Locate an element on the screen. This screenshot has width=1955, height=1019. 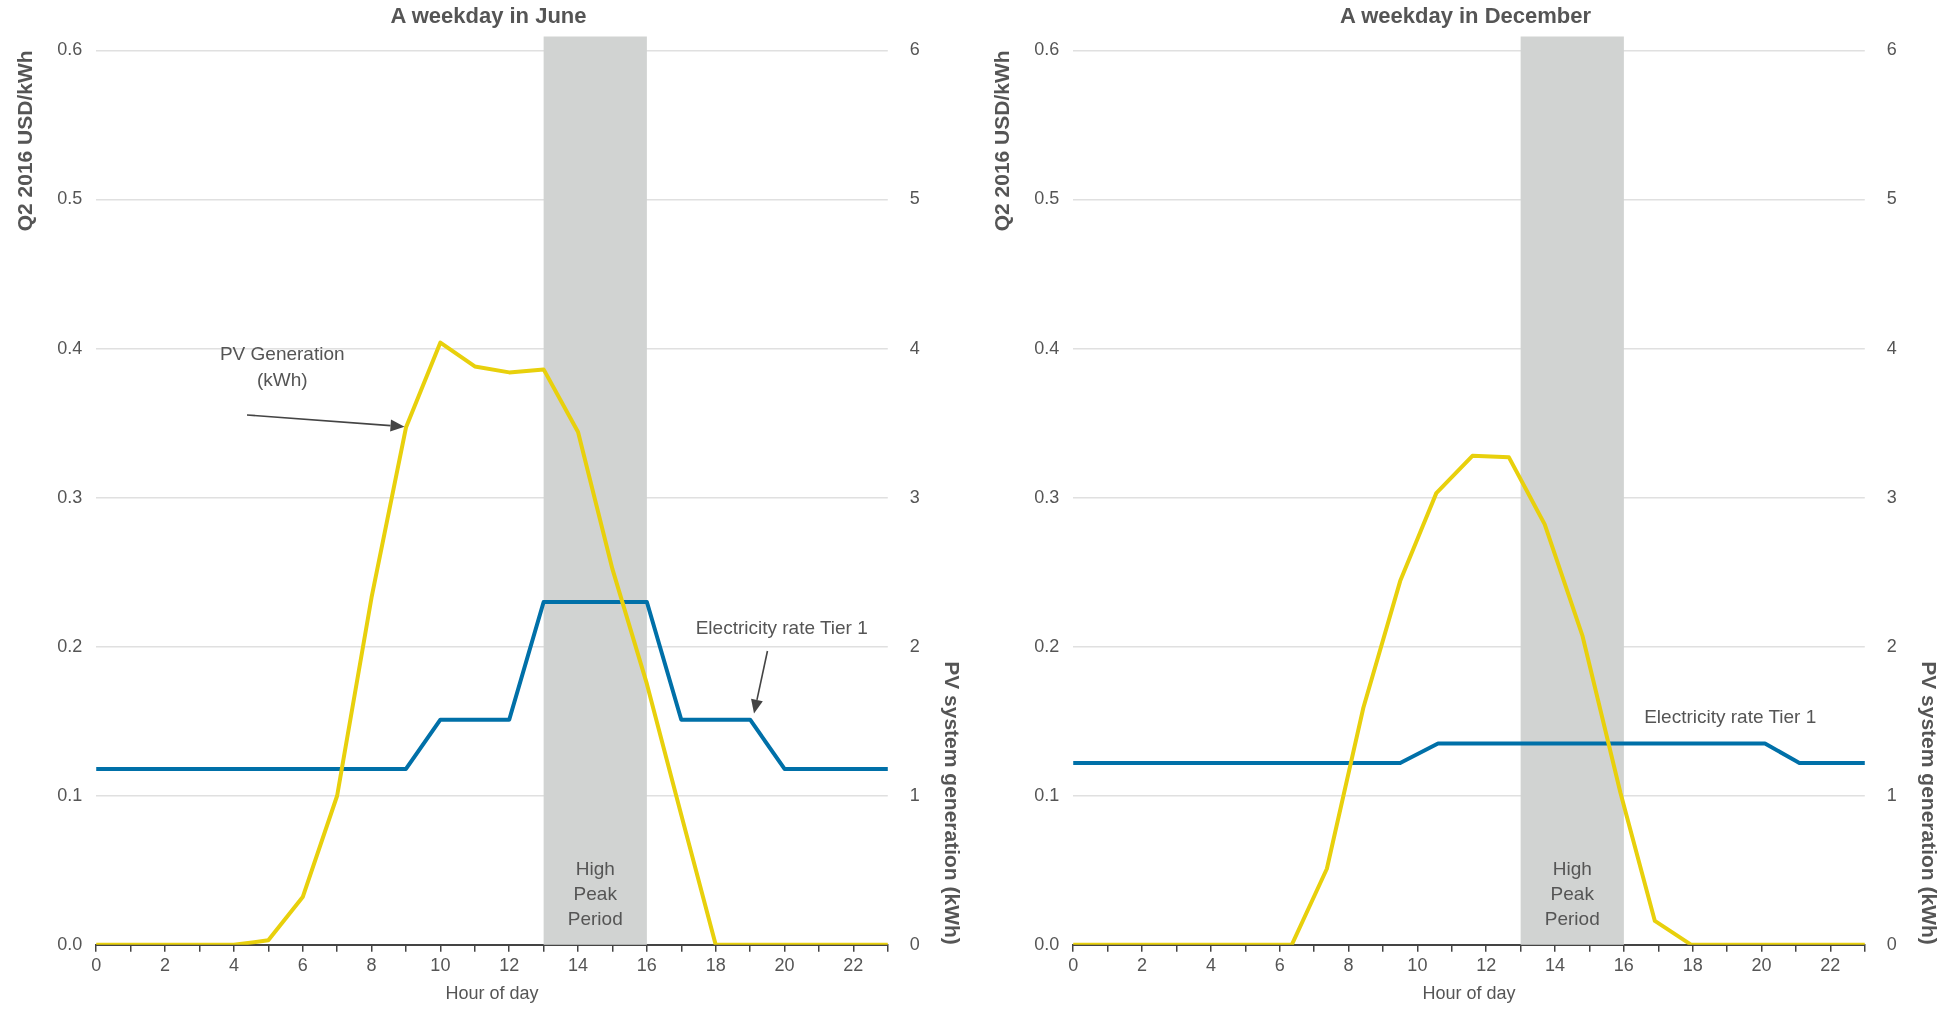
annotation: Electricity rate Tier 1 is located at coordinates (781, 628).